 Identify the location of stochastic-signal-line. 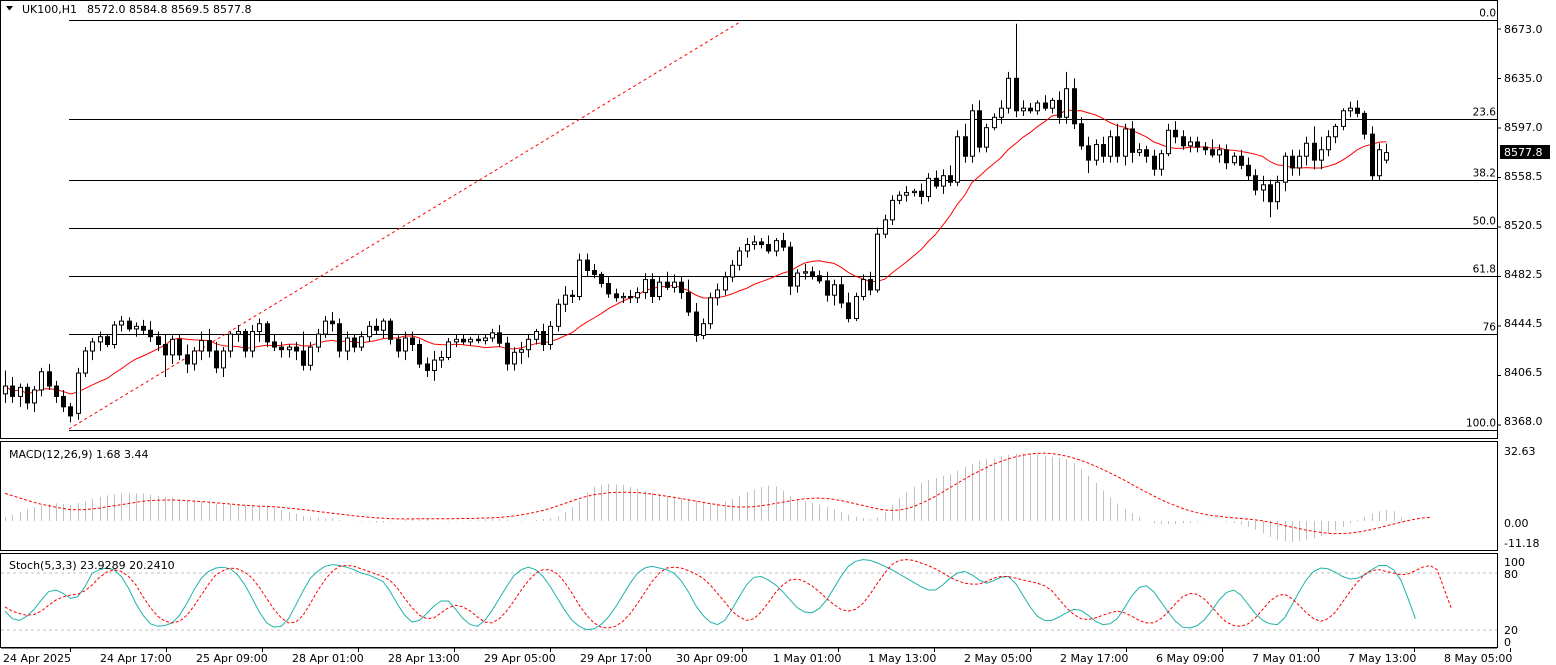
(728, 594).